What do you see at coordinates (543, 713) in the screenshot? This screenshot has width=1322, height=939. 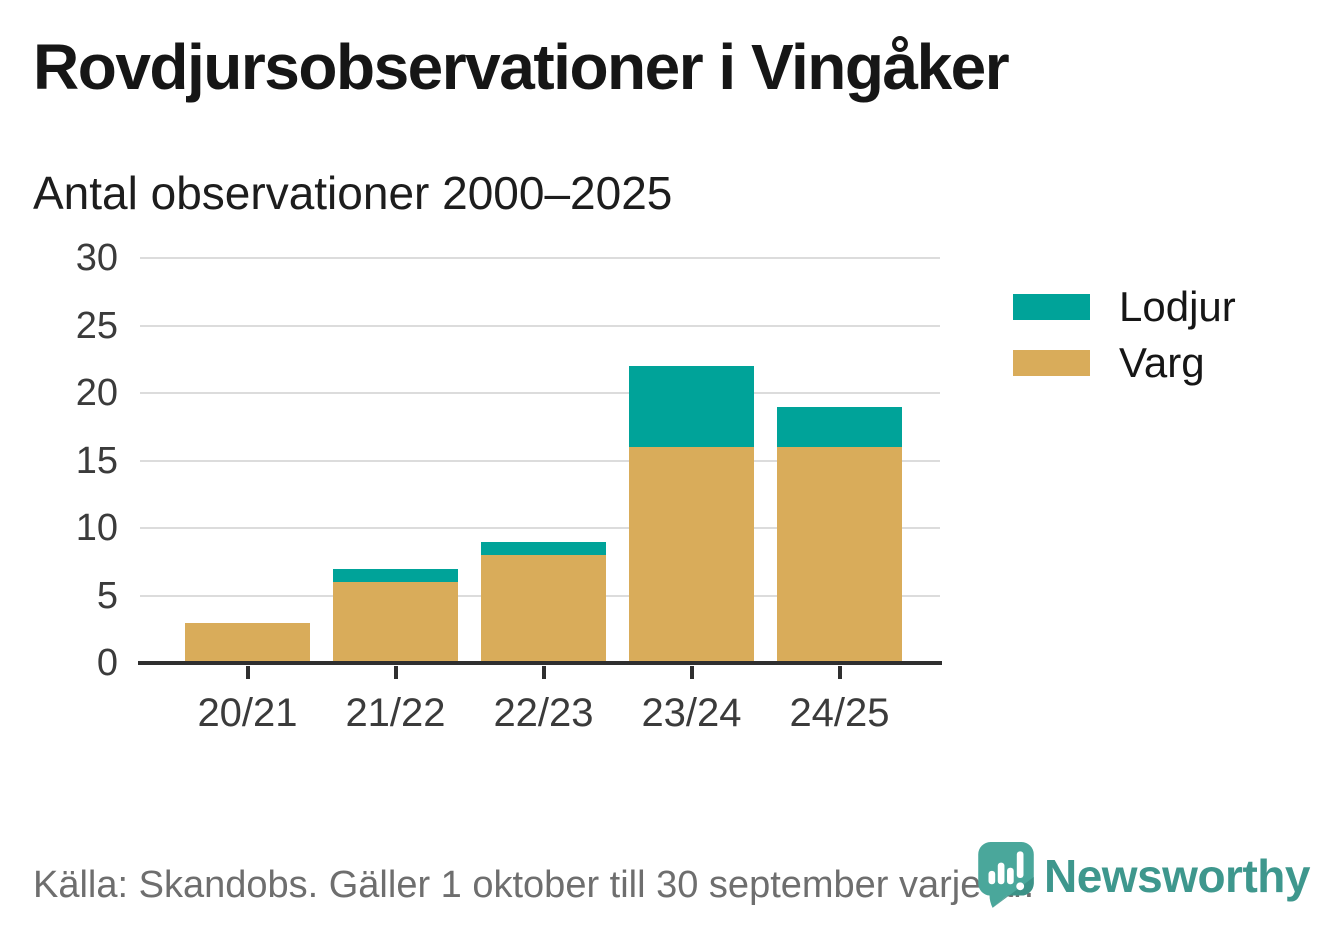 I see `x-axis-label: 22/23` at bounding box center [543, 713].